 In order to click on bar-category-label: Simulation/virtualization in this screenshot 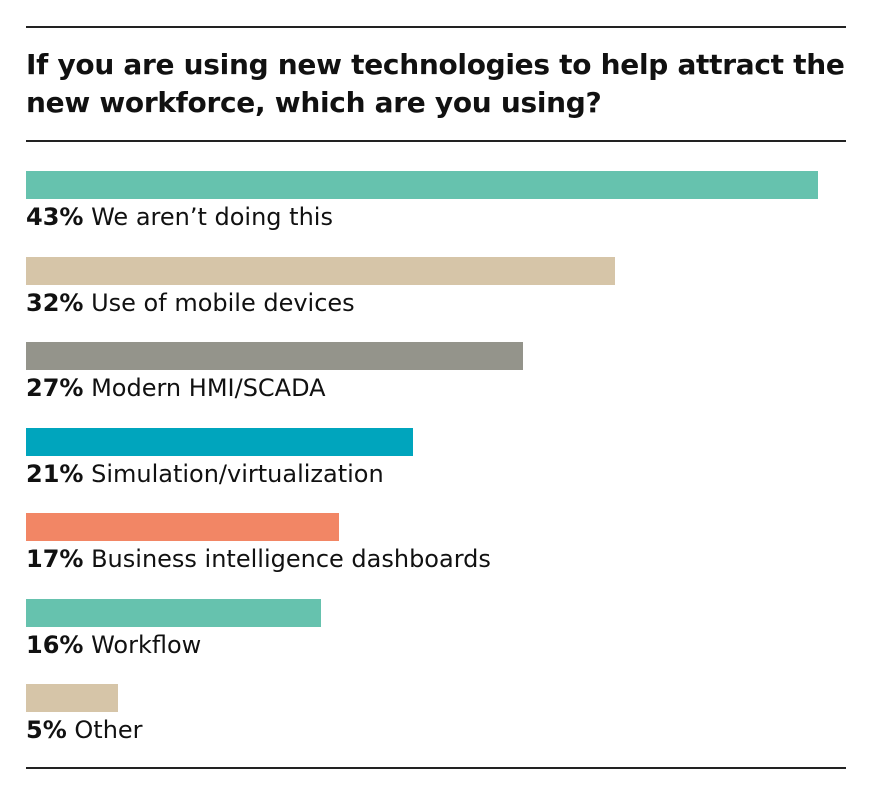, I will do `click(237, 473)`.